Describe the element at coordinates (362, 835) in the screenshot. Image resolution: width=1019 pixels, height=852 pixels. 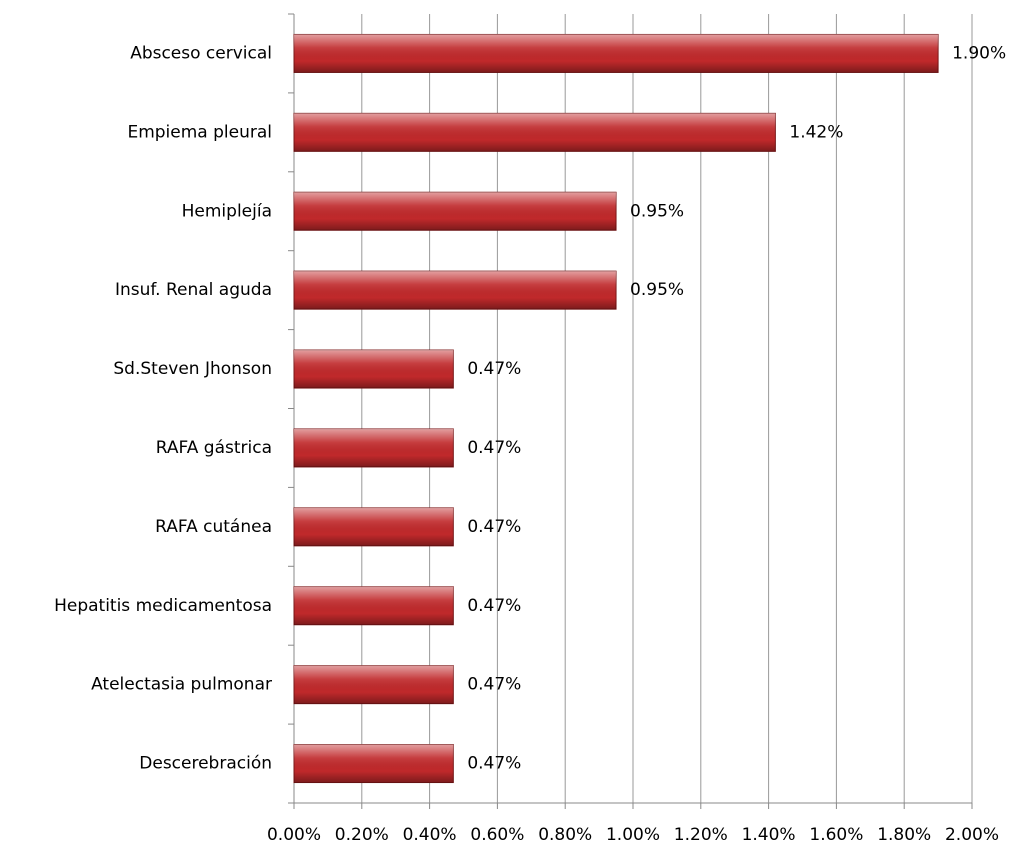
I see `x-tick-label: 0.20%` at that location.